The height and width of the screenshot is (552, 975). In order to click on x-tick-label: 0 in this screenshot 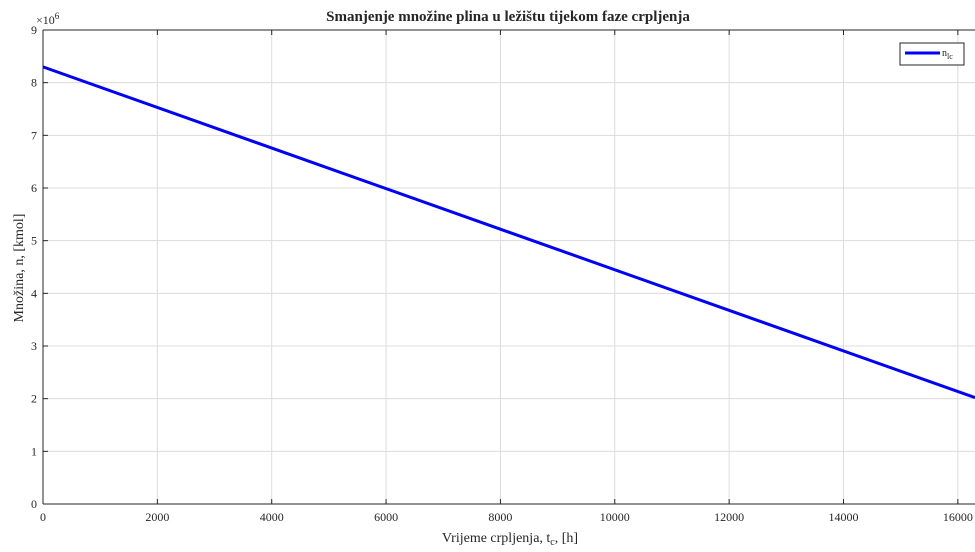, I will do `click(43, 517)`.